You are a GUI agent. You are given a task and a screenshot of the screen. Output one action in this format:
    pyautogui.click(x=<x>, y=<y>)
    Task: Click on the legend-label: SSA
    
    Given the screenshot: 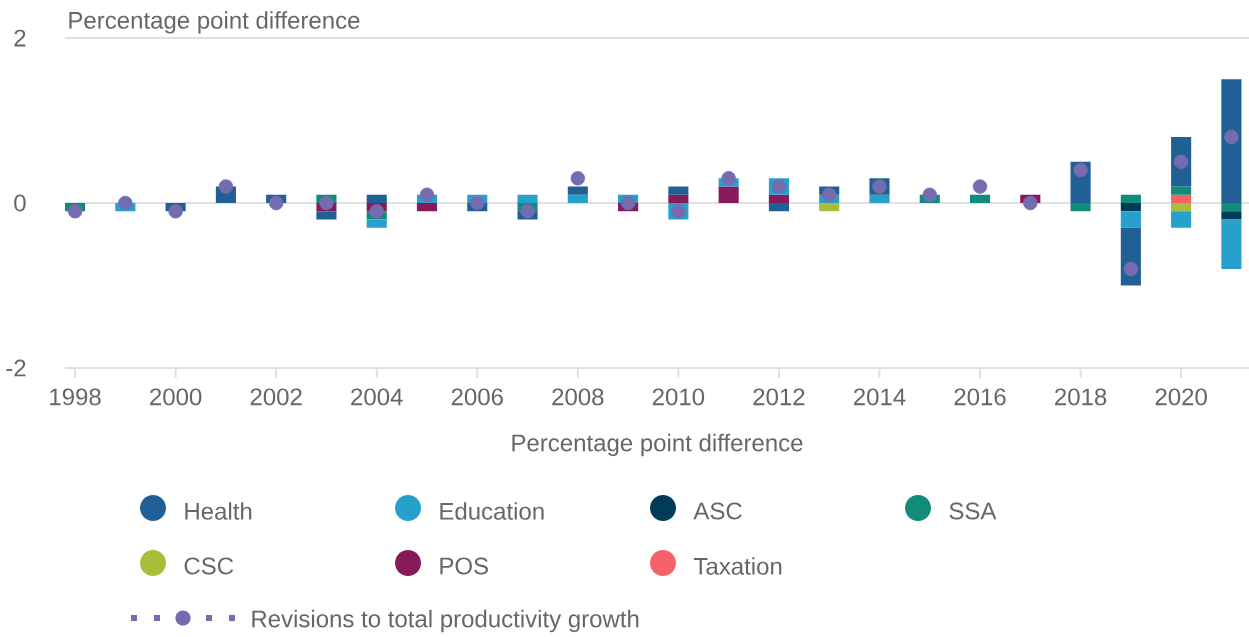 What is the action you would take?
    pyautogui.click(x=973, y=511)
    